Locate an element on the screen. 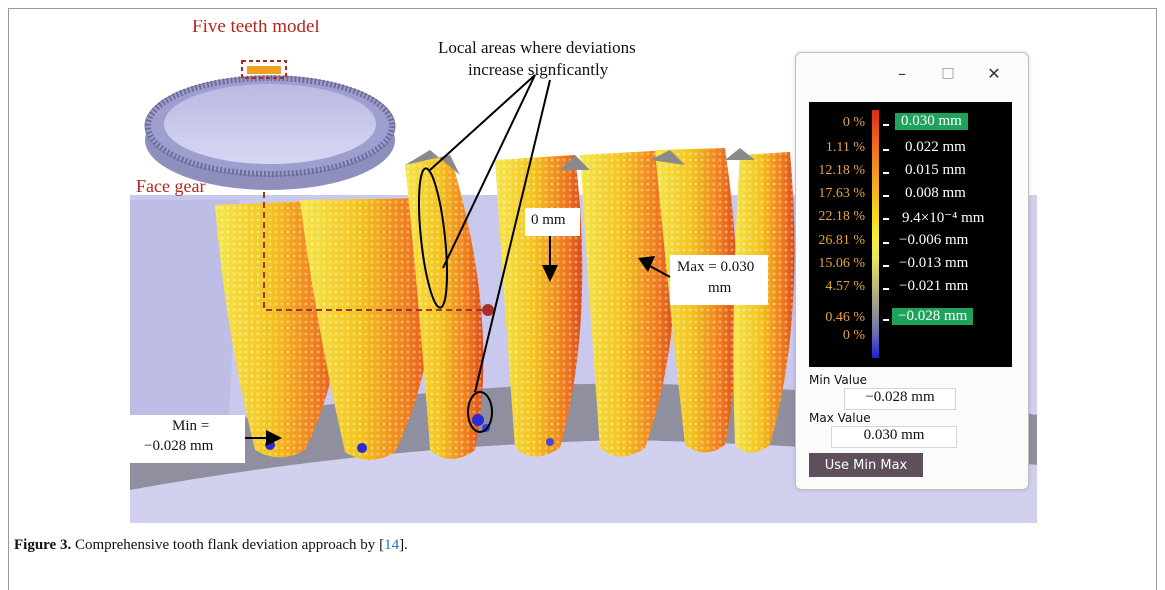 This screenshot has height=590, width=1165. legend-value: 0.015 mm is located at coordinates (935, 170).